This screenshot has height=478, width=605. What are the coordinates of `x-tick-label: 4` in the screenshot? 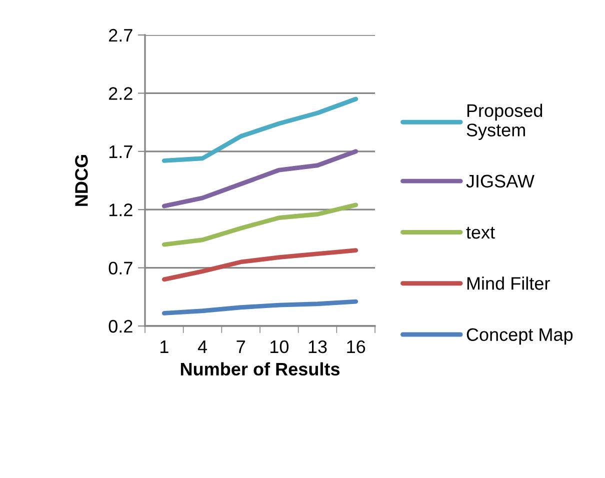 It's located at (202, 346).